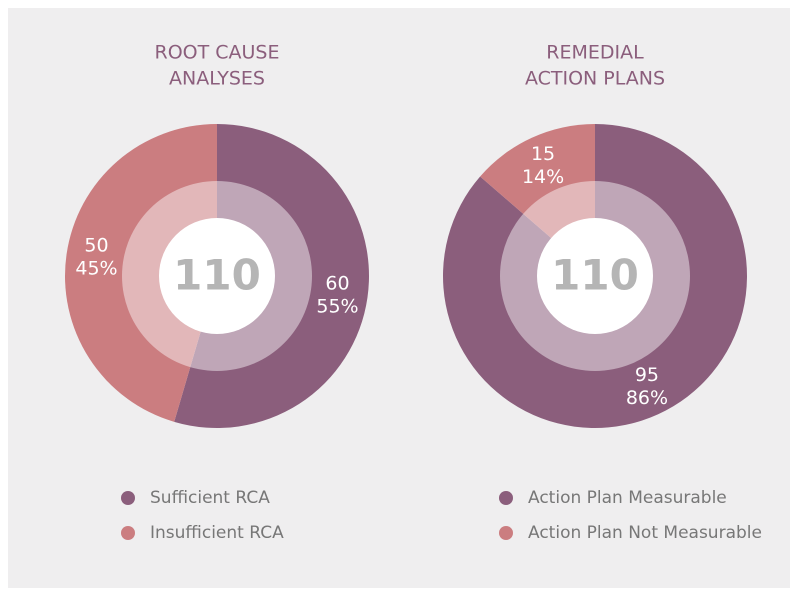 The width and height of the screenshot is (798, 596). Describe the element at coordinates (647, 398) in the screenshot. I see `share-label: 86%` at that location.